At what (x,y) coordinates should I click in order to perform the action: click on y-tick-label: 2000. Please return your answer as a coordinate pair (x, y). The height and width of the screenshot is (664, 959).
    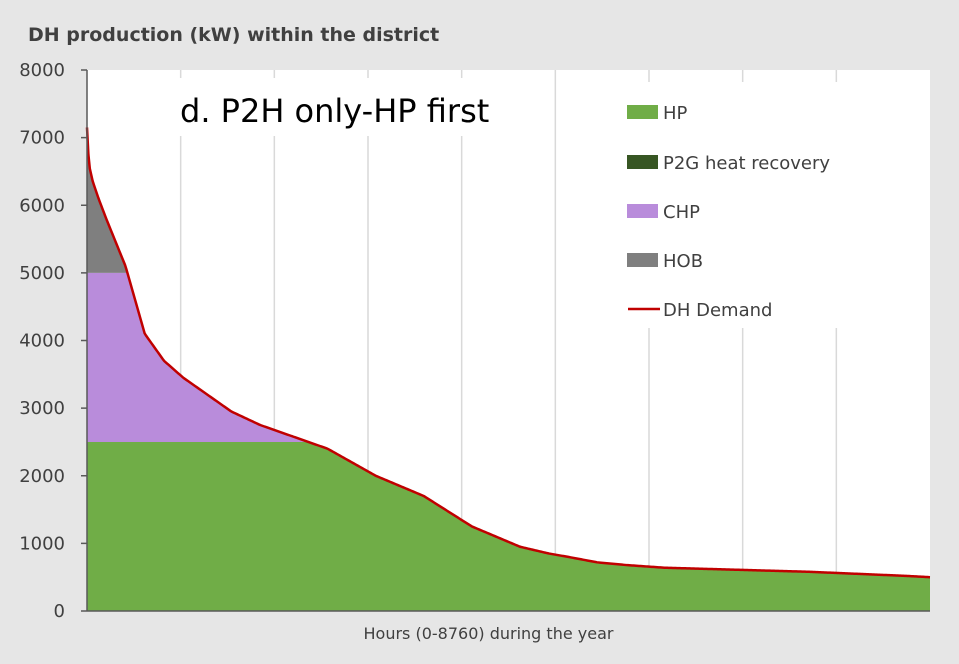
    Looking at the image, I should click on (42, 476).